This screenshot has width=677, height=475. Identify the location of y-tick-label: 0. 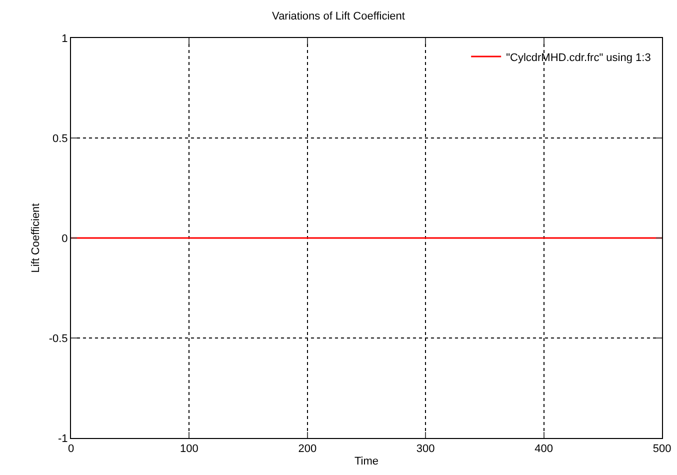
(65, 238).